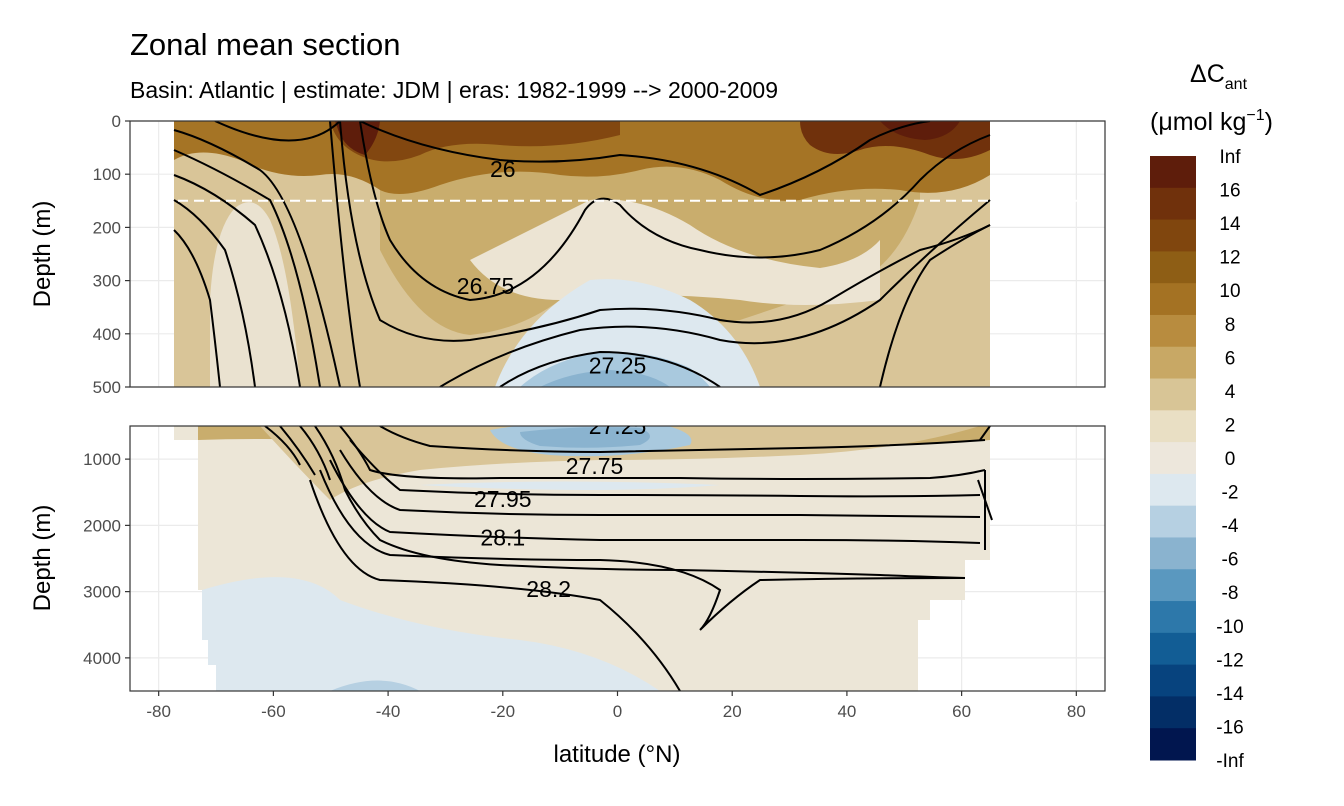 Image resolution: width=1344 pixels, height=806 pixels. Describe the element at coordinates (1230, 493) in the screenshot. I see `legend-tick-label: -2` at that location.